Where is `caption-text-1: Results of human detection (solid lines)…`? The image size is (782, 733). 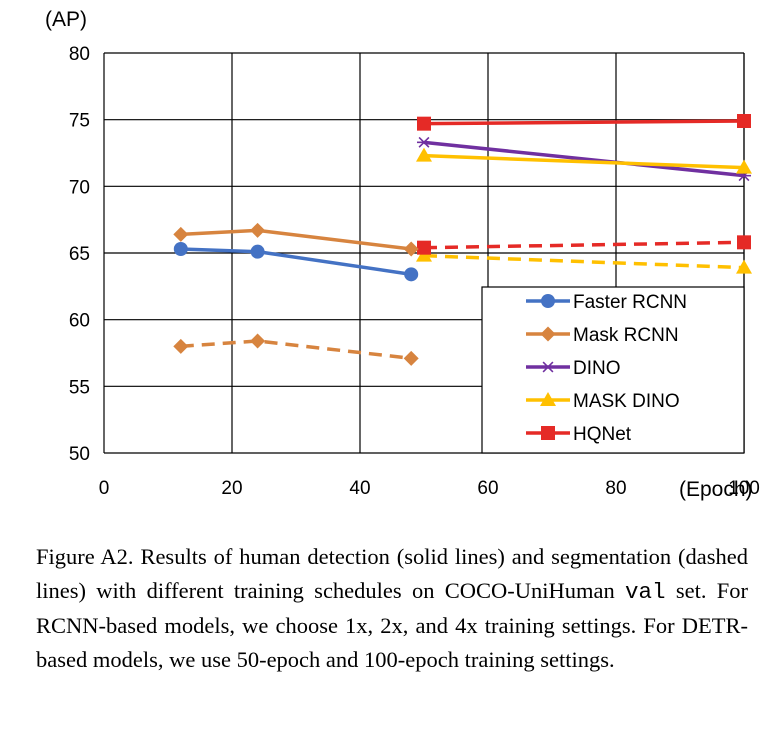 caption-text-1: Results of human detection (solid lines)… is located at coordinates (392, 573).